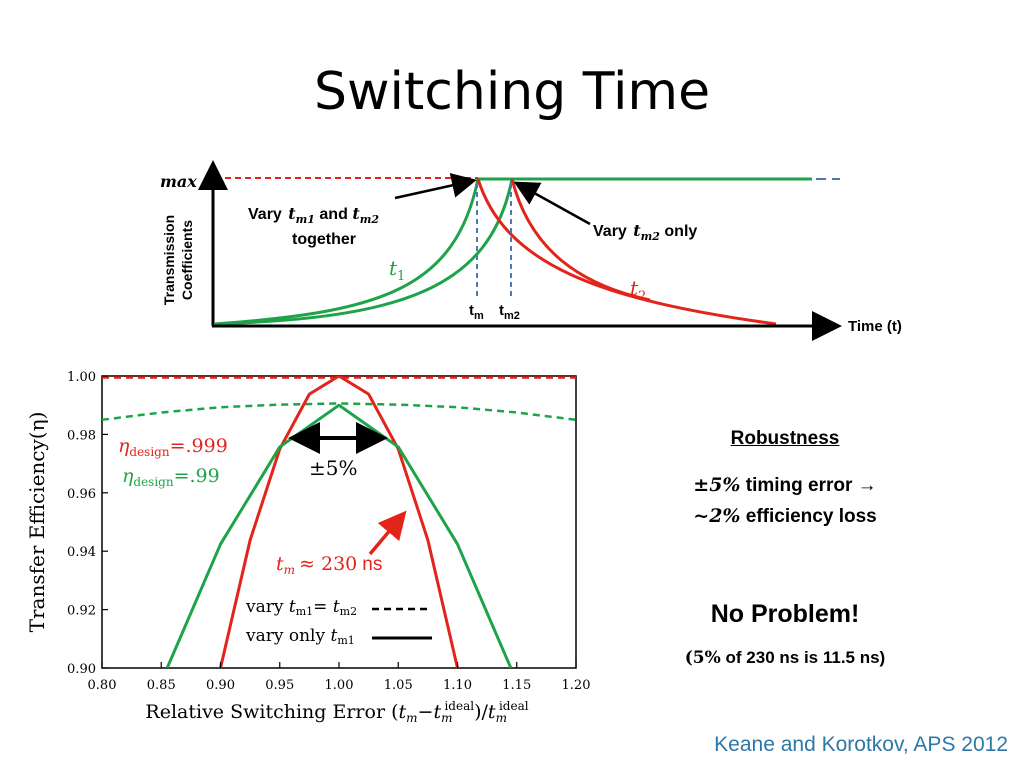  I want to click on left-annotation-line2: together, so click(324, 239).